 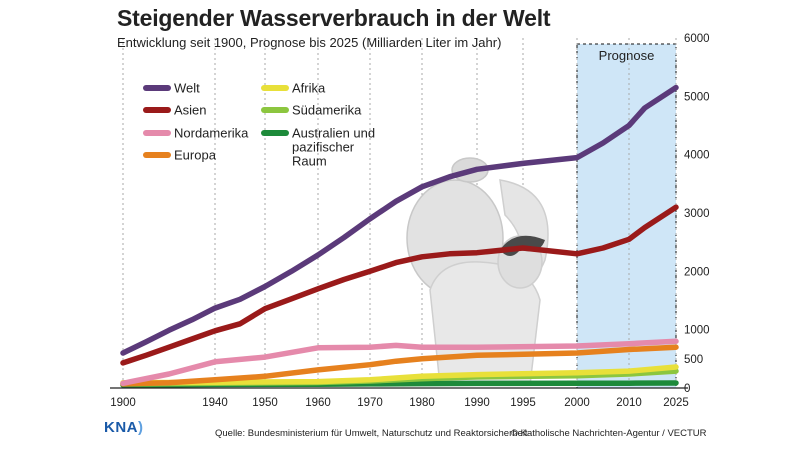 I want to click on legend-label-line: pazifischer, so click(x=323, y=147).